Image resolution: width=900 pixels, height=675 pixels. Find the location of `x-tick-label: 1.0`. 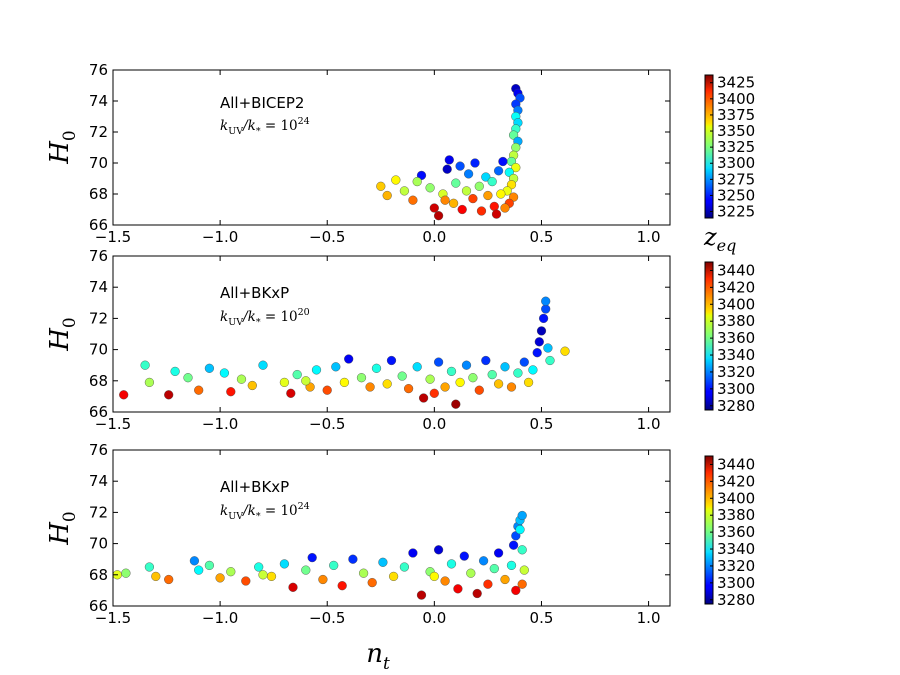

x-tick-label: 1.0 is located at coordinates (649, 618).